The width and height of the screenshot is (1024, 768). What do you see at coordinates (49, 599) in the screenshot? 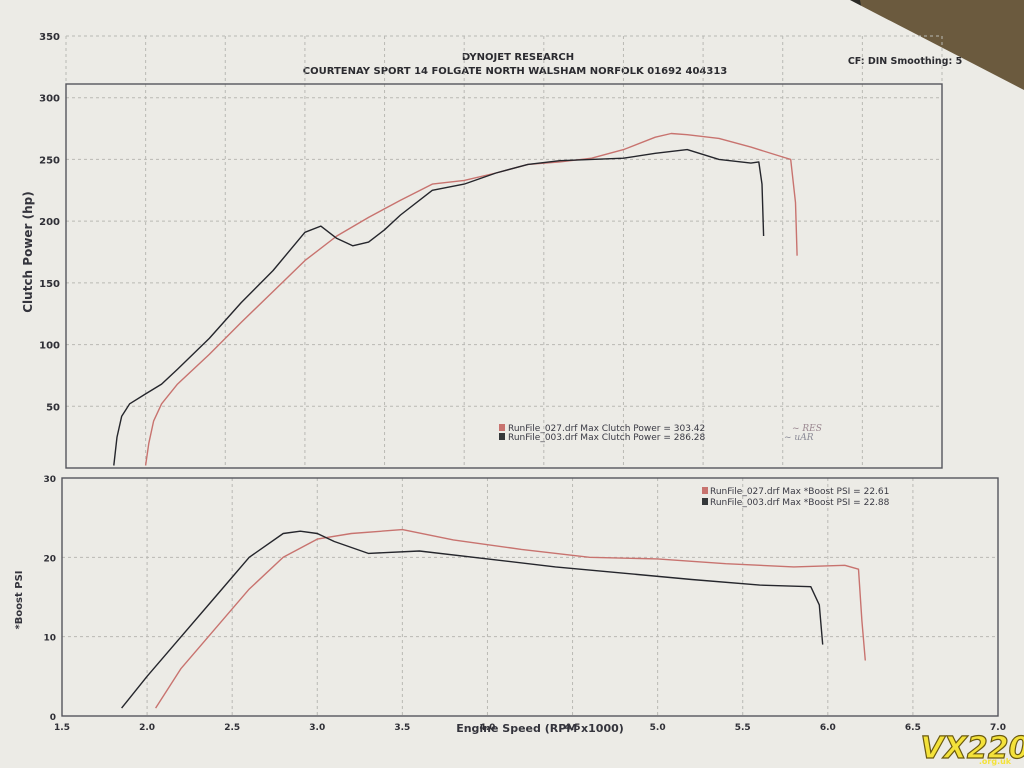
I see `boost-y-tick-labels: 0 10 20 30` at bounding box center [49, 599].